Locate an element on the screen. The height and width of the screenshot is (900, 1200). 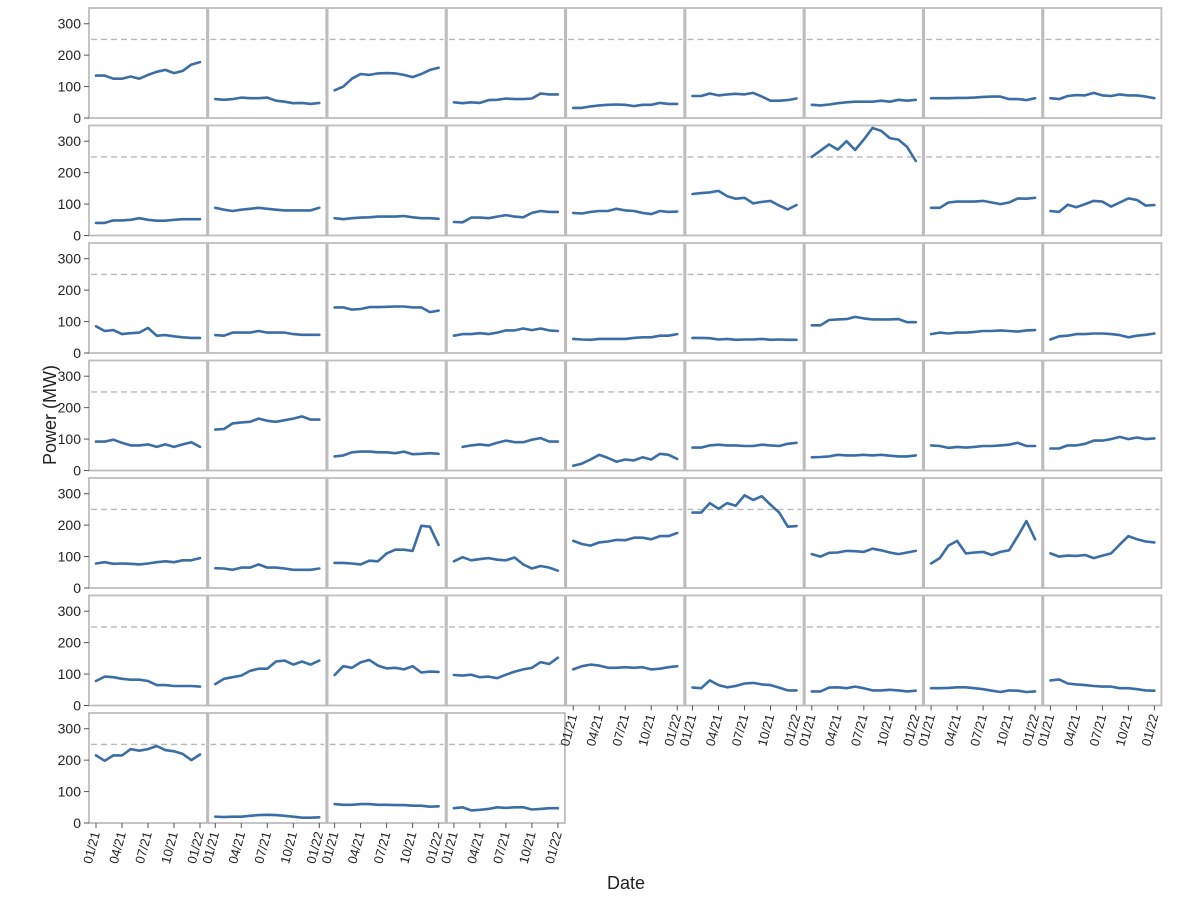
x-axis-title: Date is located at coordinates (626, 883).